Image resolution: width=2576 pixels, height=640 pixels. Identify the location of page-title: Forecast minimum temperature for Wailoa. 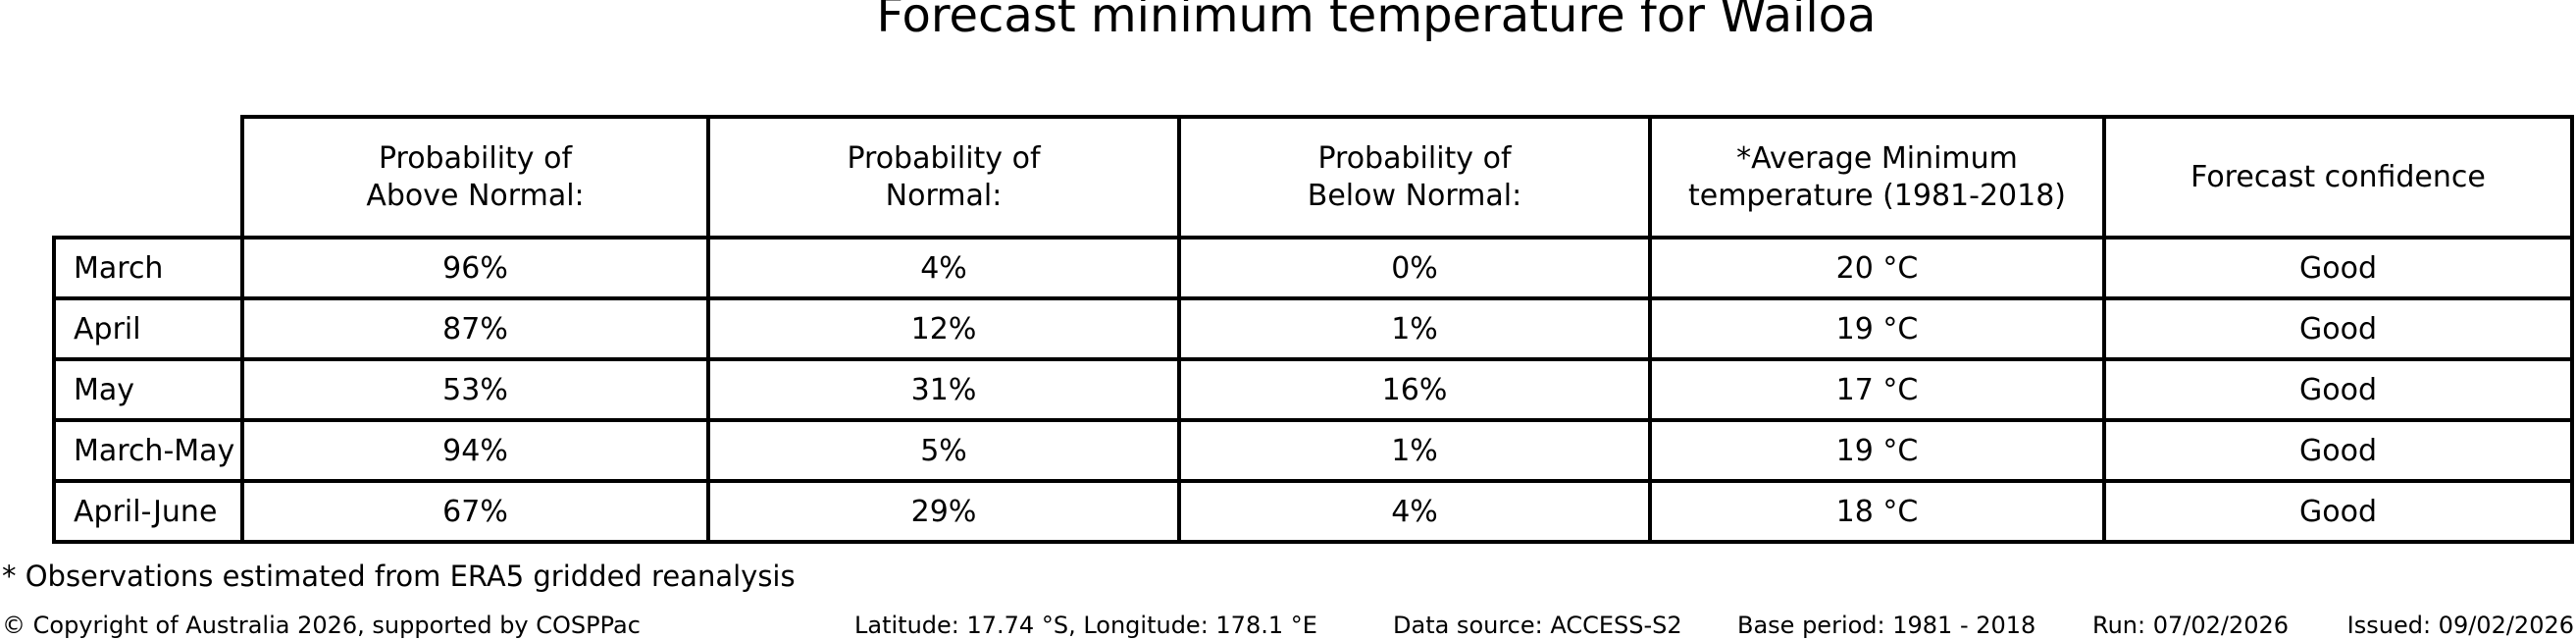
(1376, 21).